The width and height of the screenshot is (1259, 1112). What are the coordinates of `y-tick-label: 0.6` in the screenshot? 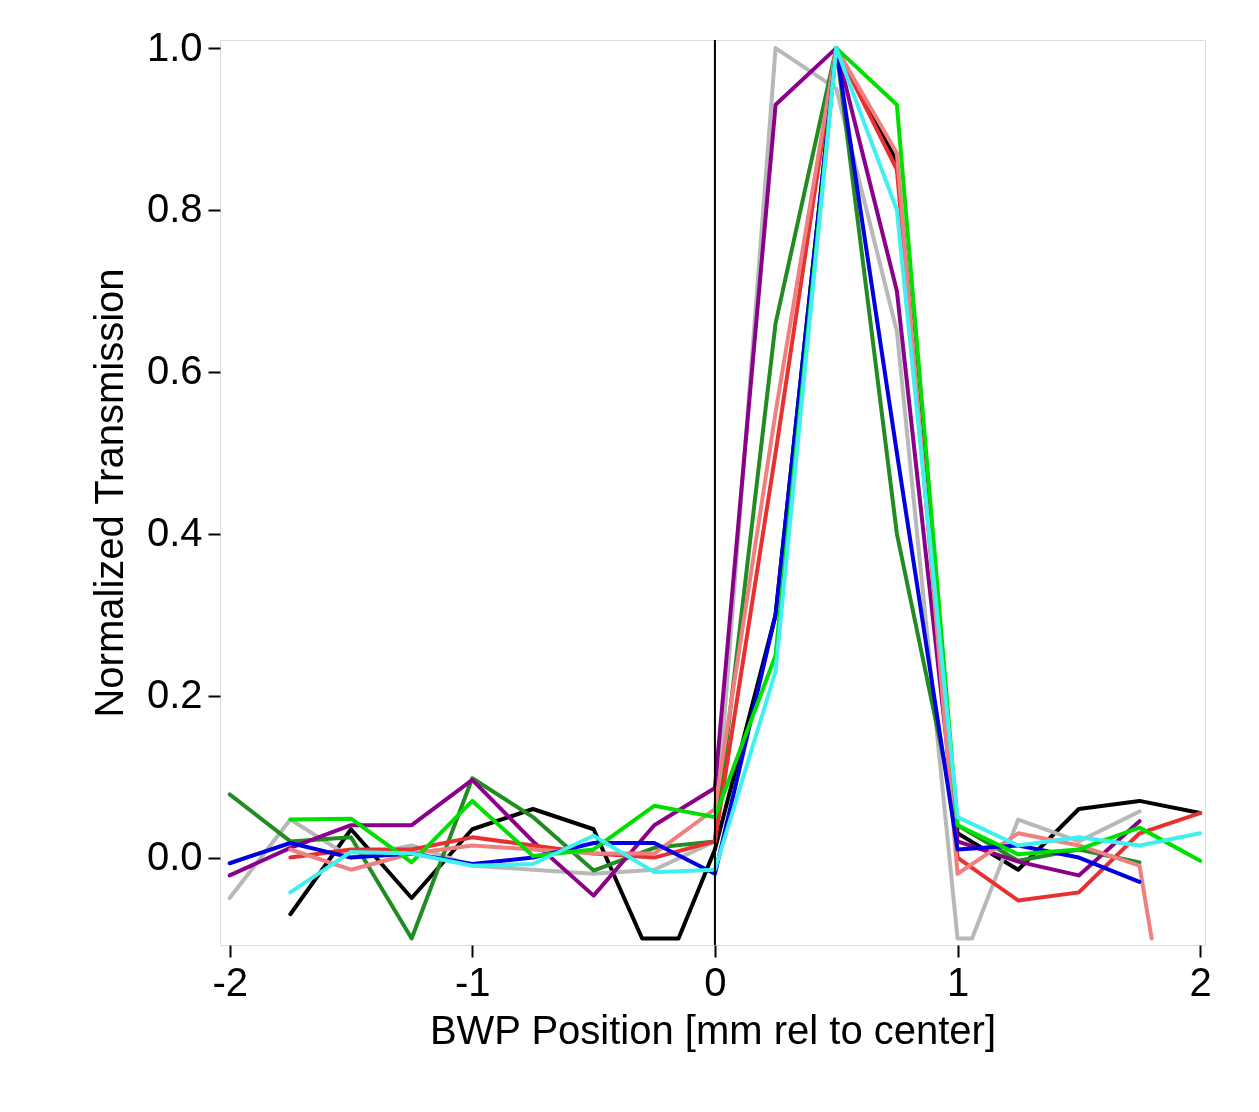 It's located at (174, 370).